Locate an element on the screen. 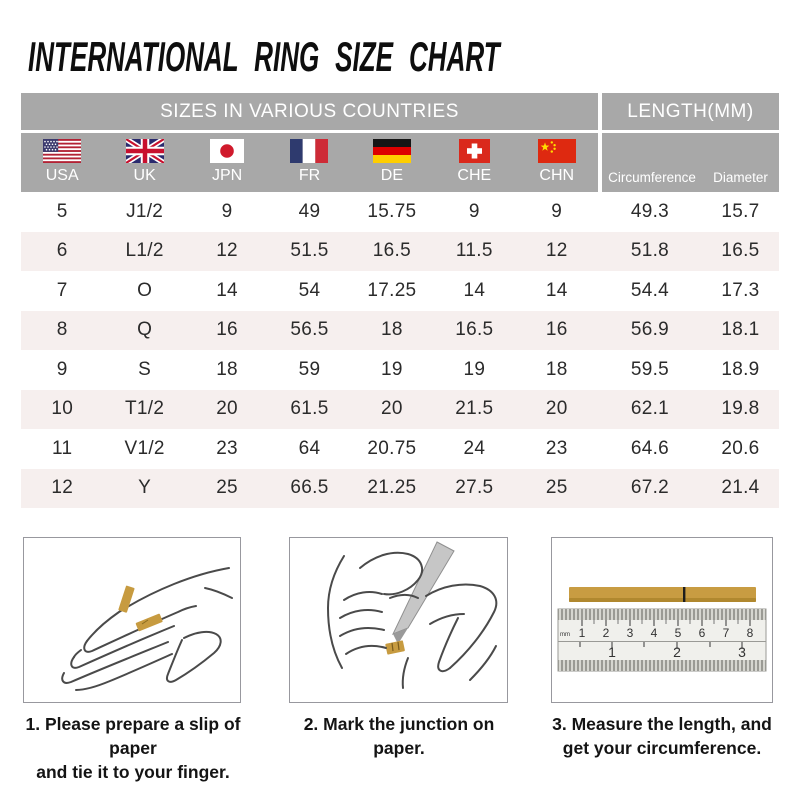  country-code: FR is located at coordinates (309, 175).